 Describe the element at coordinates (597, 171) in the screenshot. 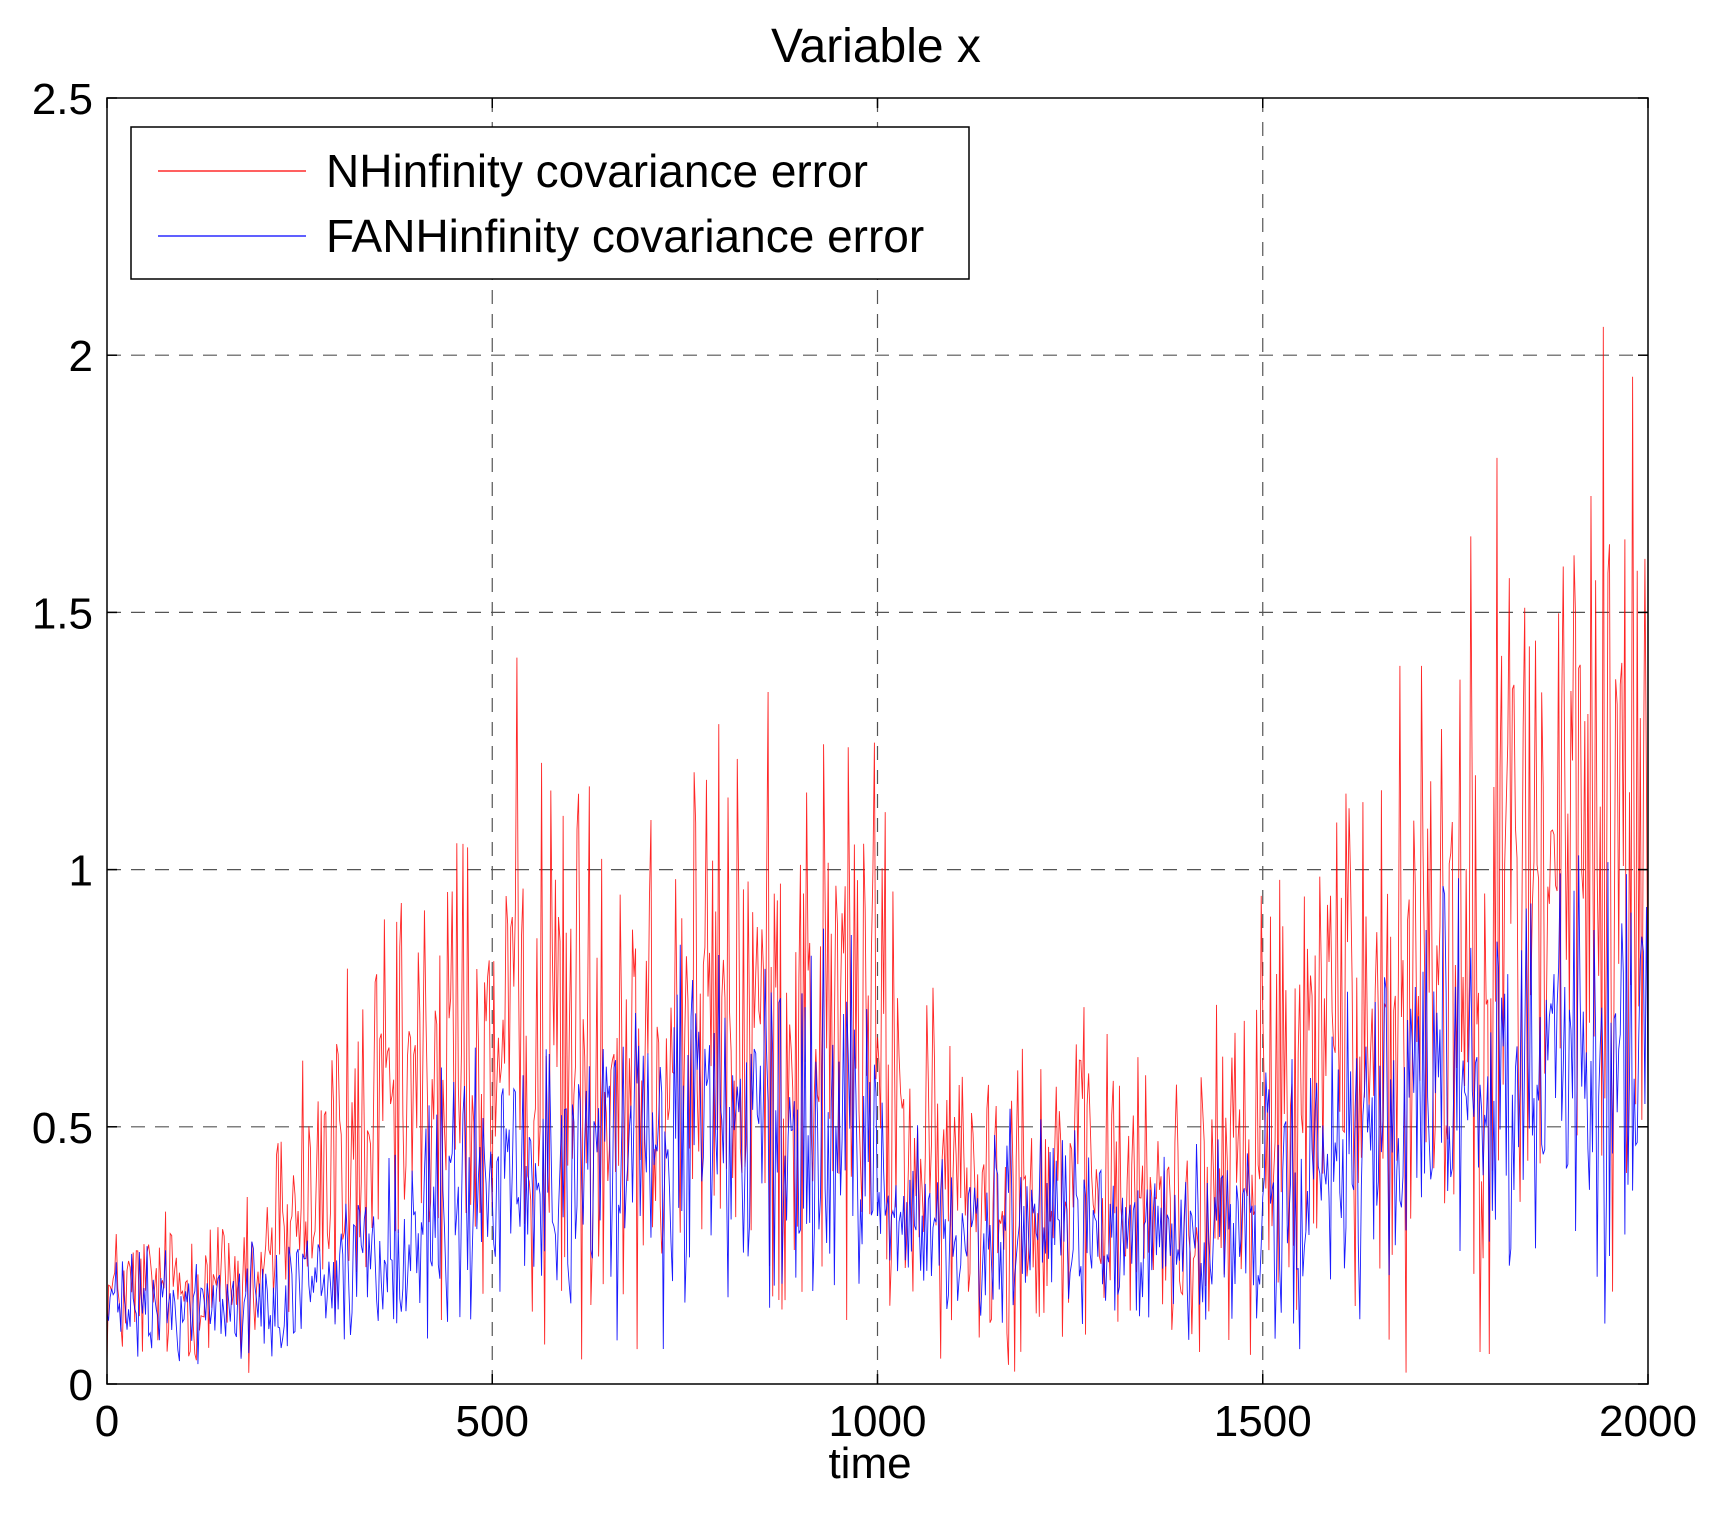

I see `legend-label-nhinfinity: NHinfinity covariance error` at that location.